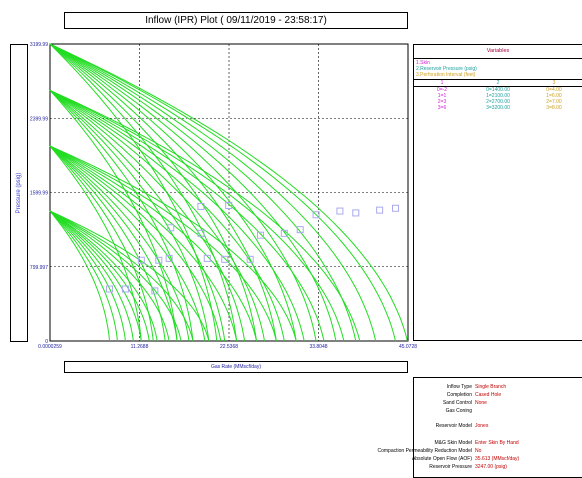 The height and width of the screenshot is (478, 582). Describe the element at coordinates (498, 52) in the screenshot. I see `variables-title: Variables` at that location.